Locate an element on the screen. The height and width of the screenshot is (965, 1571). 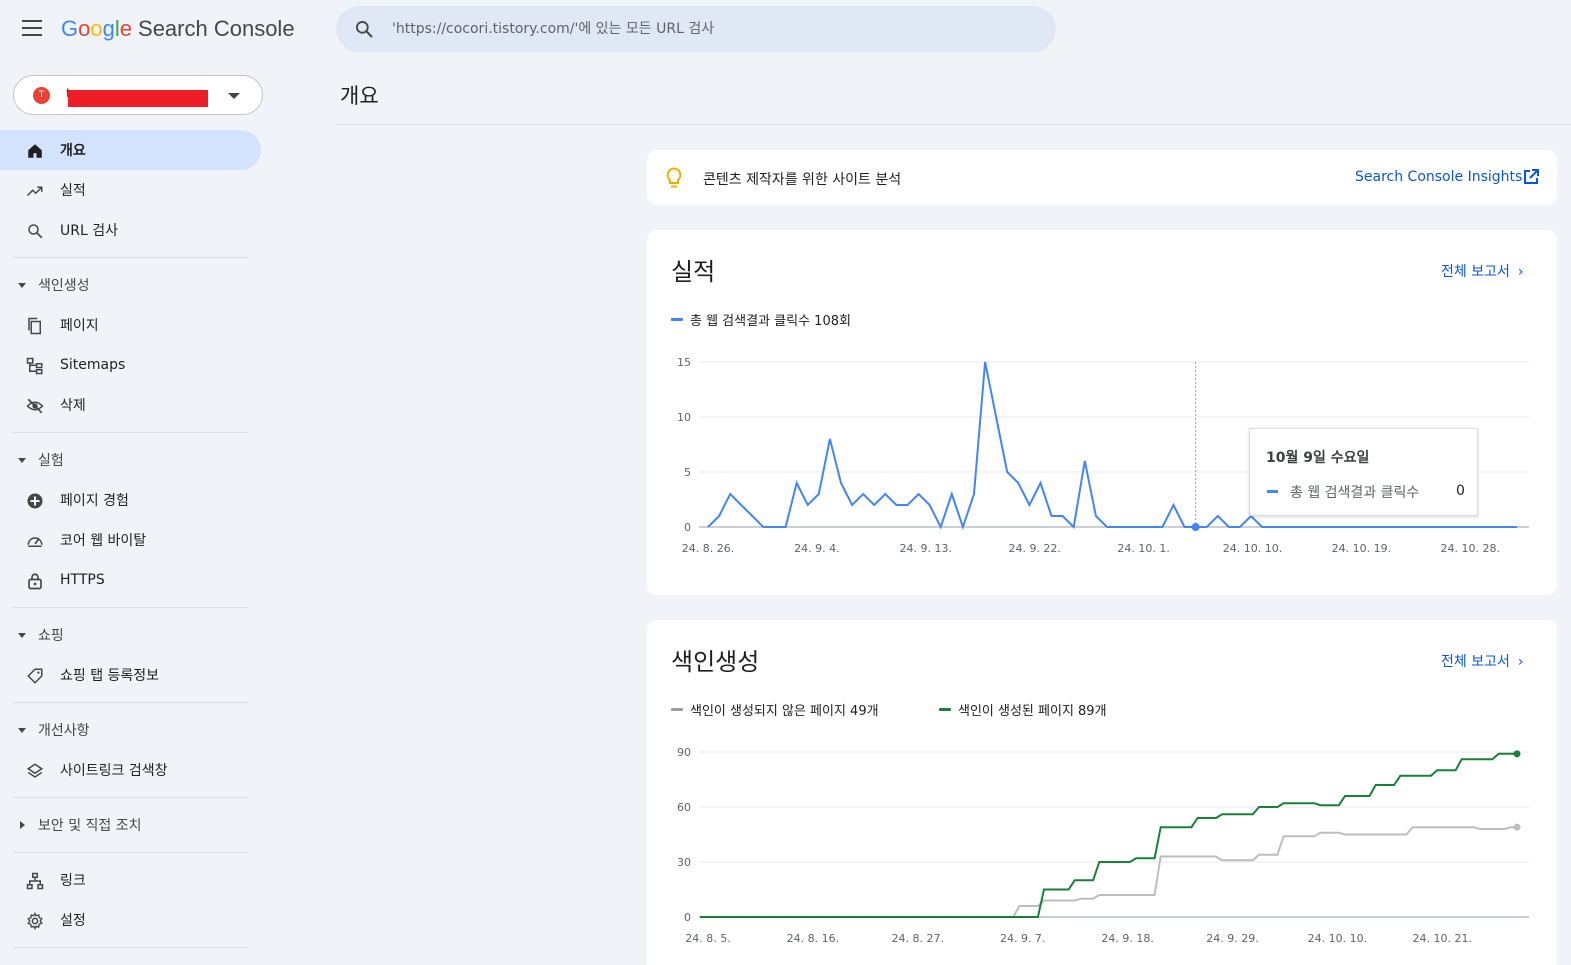
sidebar-item-sitelinks-searchbox: 사이트링크 검색창 is located at coordinates (131, 770).